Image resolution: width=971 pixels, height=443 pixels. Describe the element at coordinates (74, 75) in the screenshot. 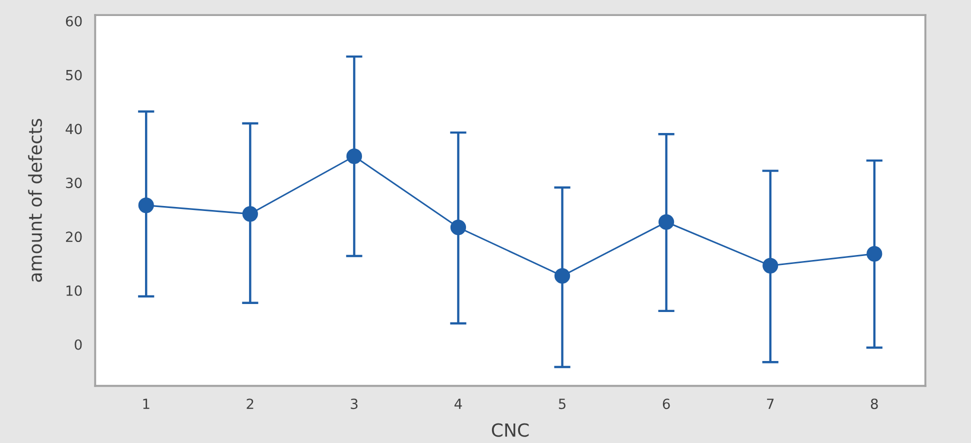

I see `y-tick-label: 50` at that location.